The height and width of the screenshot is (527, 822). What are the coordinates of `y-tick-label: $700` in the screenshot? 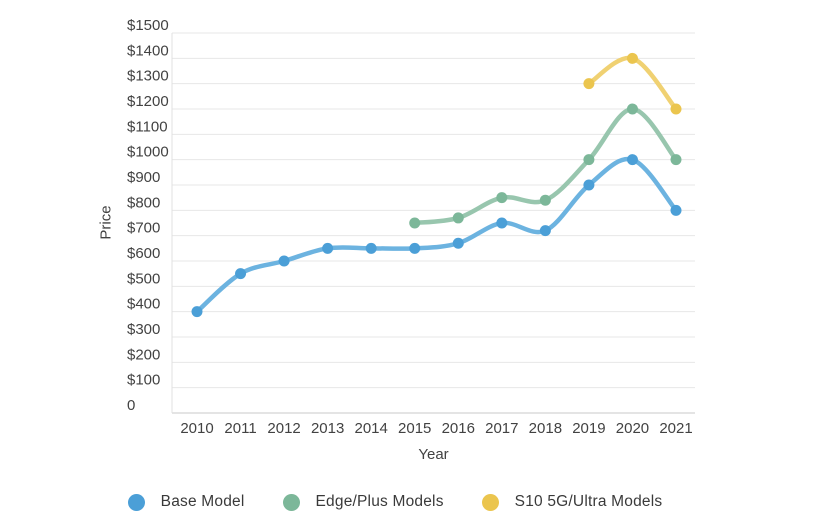 It's located at (143, 228).